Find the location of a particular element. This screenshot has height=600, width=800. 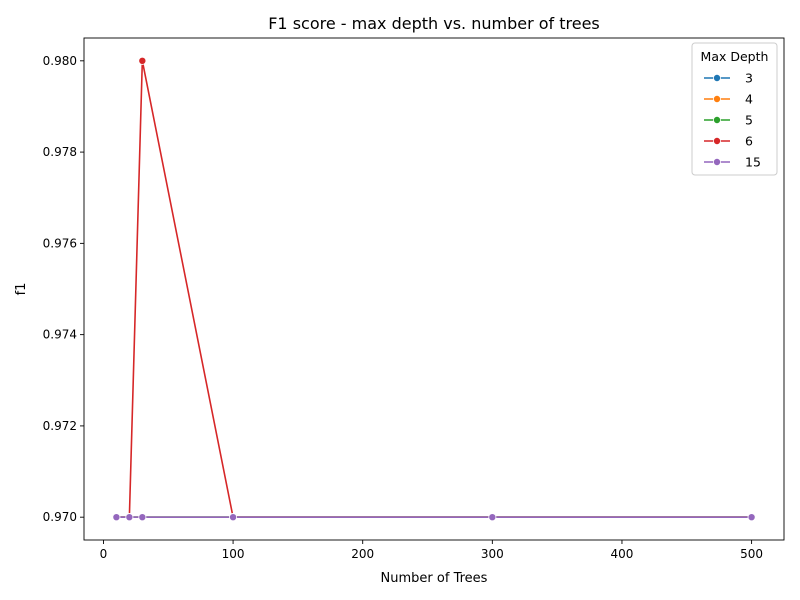

x-axis-label: Number of Trees is located at coordinates (434, 578).